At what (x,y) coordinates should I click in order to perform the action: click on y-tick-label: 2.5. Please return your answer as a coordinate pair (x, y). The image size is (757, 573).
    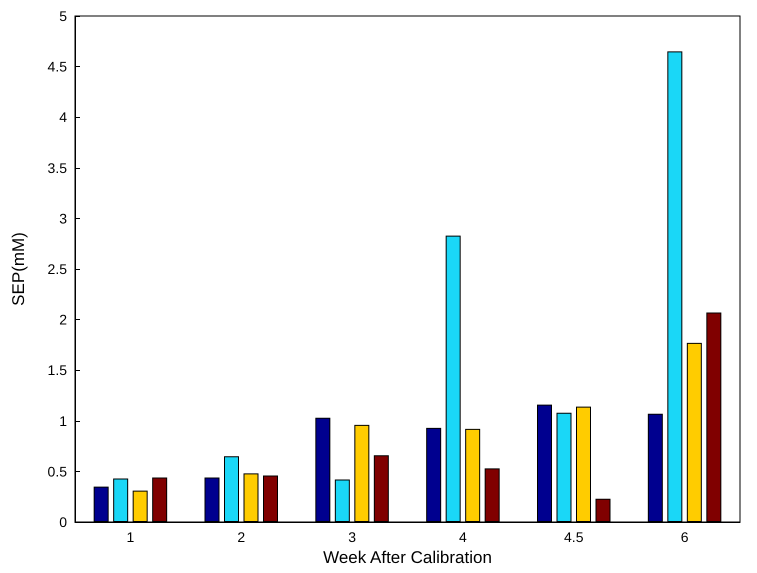
    Looking at the image, I should click on (58, 269).